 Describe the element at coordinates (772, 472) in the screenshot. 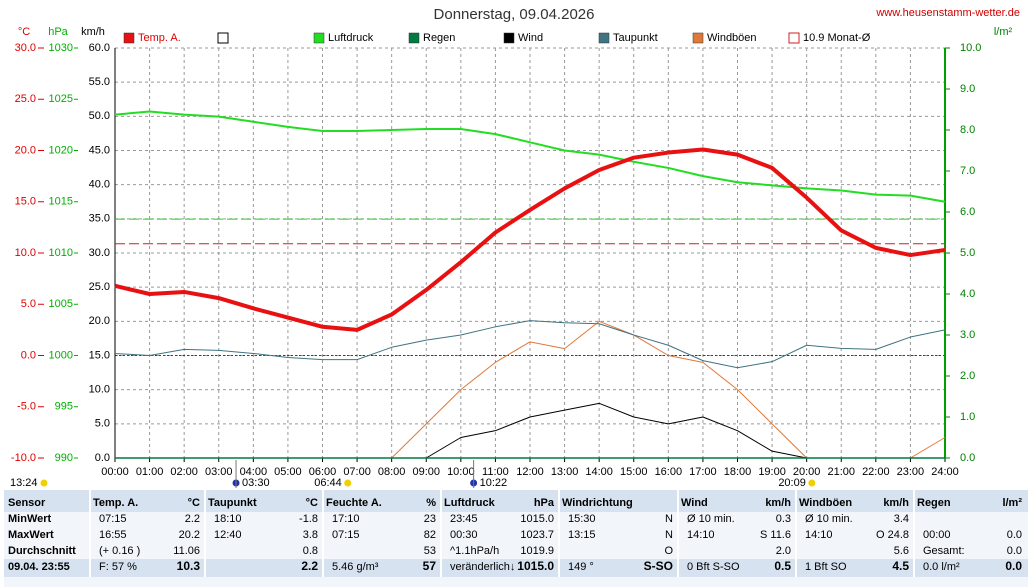

I see `x-tick-label: 19:00` at that location.